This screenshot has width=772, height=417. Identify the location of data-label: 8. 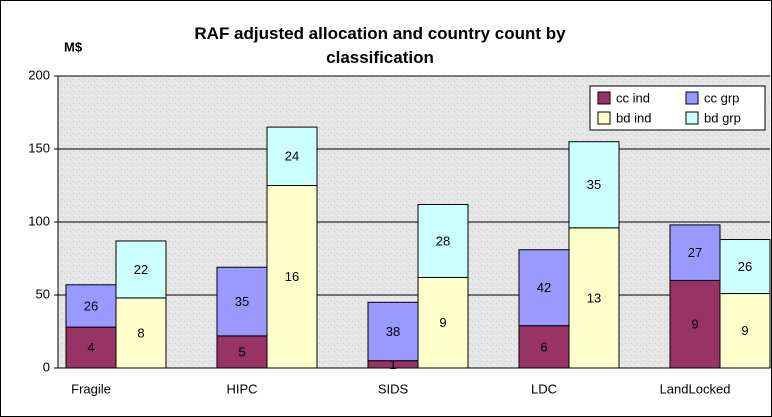
(140, 332).